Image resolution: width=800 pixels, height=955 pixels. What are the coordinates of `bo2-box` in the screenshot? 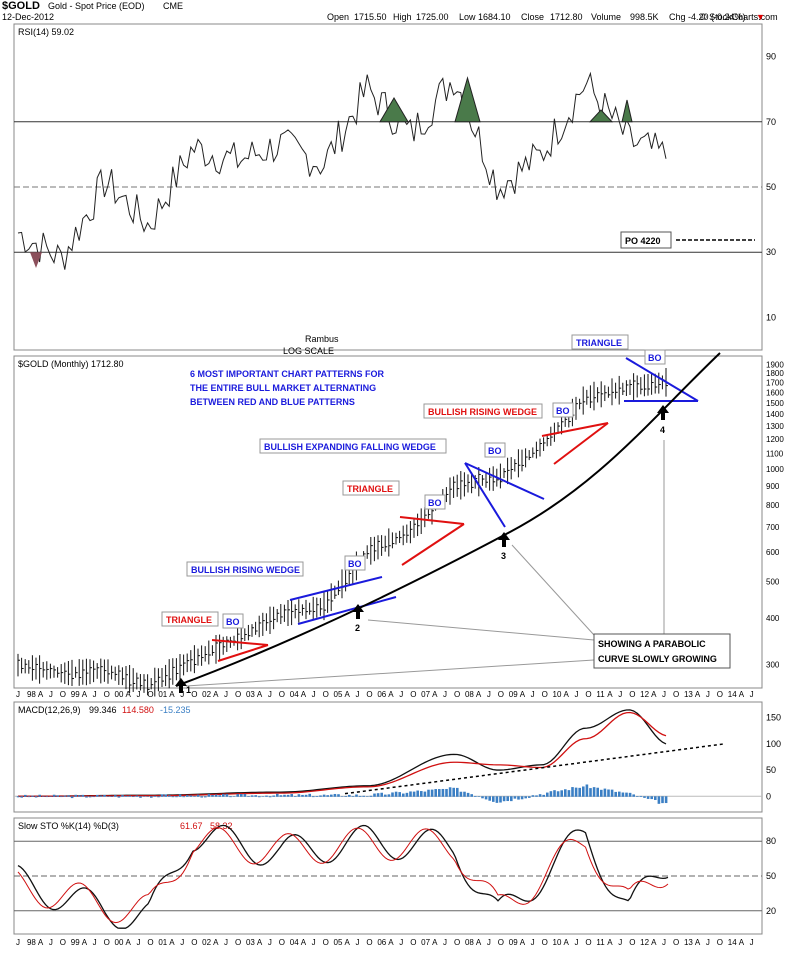 It's located at (355, 563).